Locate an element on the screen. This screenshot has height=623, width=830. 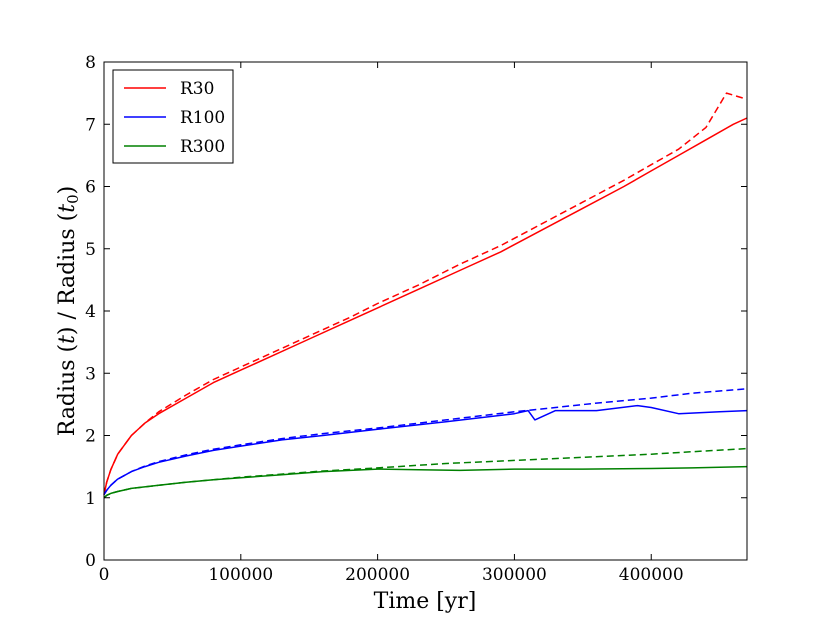
x-tick-label: 200000 is located at coordinates (377, 575).